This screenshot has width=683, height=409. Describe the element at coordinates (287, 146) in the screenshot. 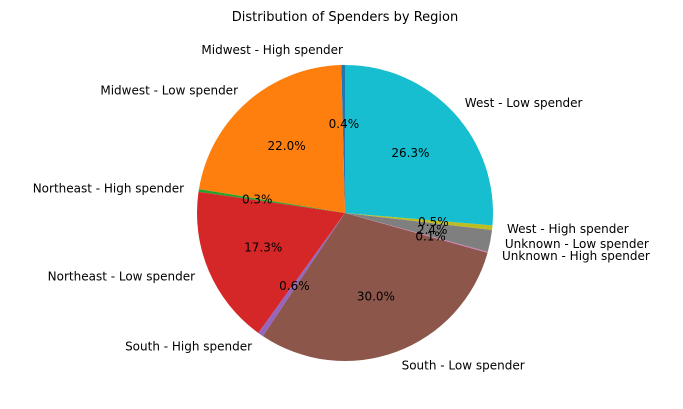

I see `slice-pct-label-1: 22.0%` at that location.